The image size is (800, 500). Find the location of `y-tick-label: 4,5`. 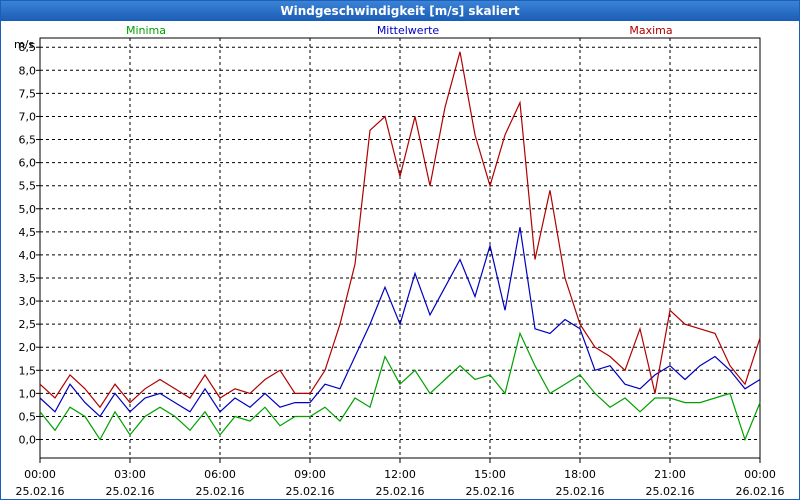

y-tick-label: 4,5 is located at coordinates (28, 232).